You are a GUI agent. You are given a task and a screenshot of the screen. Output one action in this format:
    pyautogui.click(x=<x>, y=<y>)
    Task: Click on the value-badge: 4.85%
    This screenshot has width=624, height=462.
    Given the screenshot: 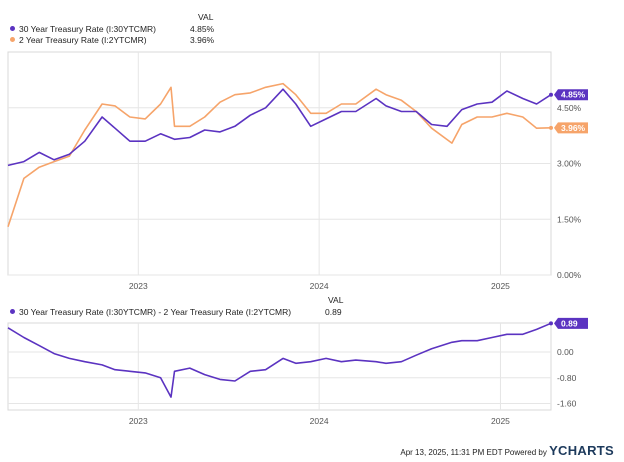 What is the action you would take?
    pyautogui.click(x=571, y=95)
    